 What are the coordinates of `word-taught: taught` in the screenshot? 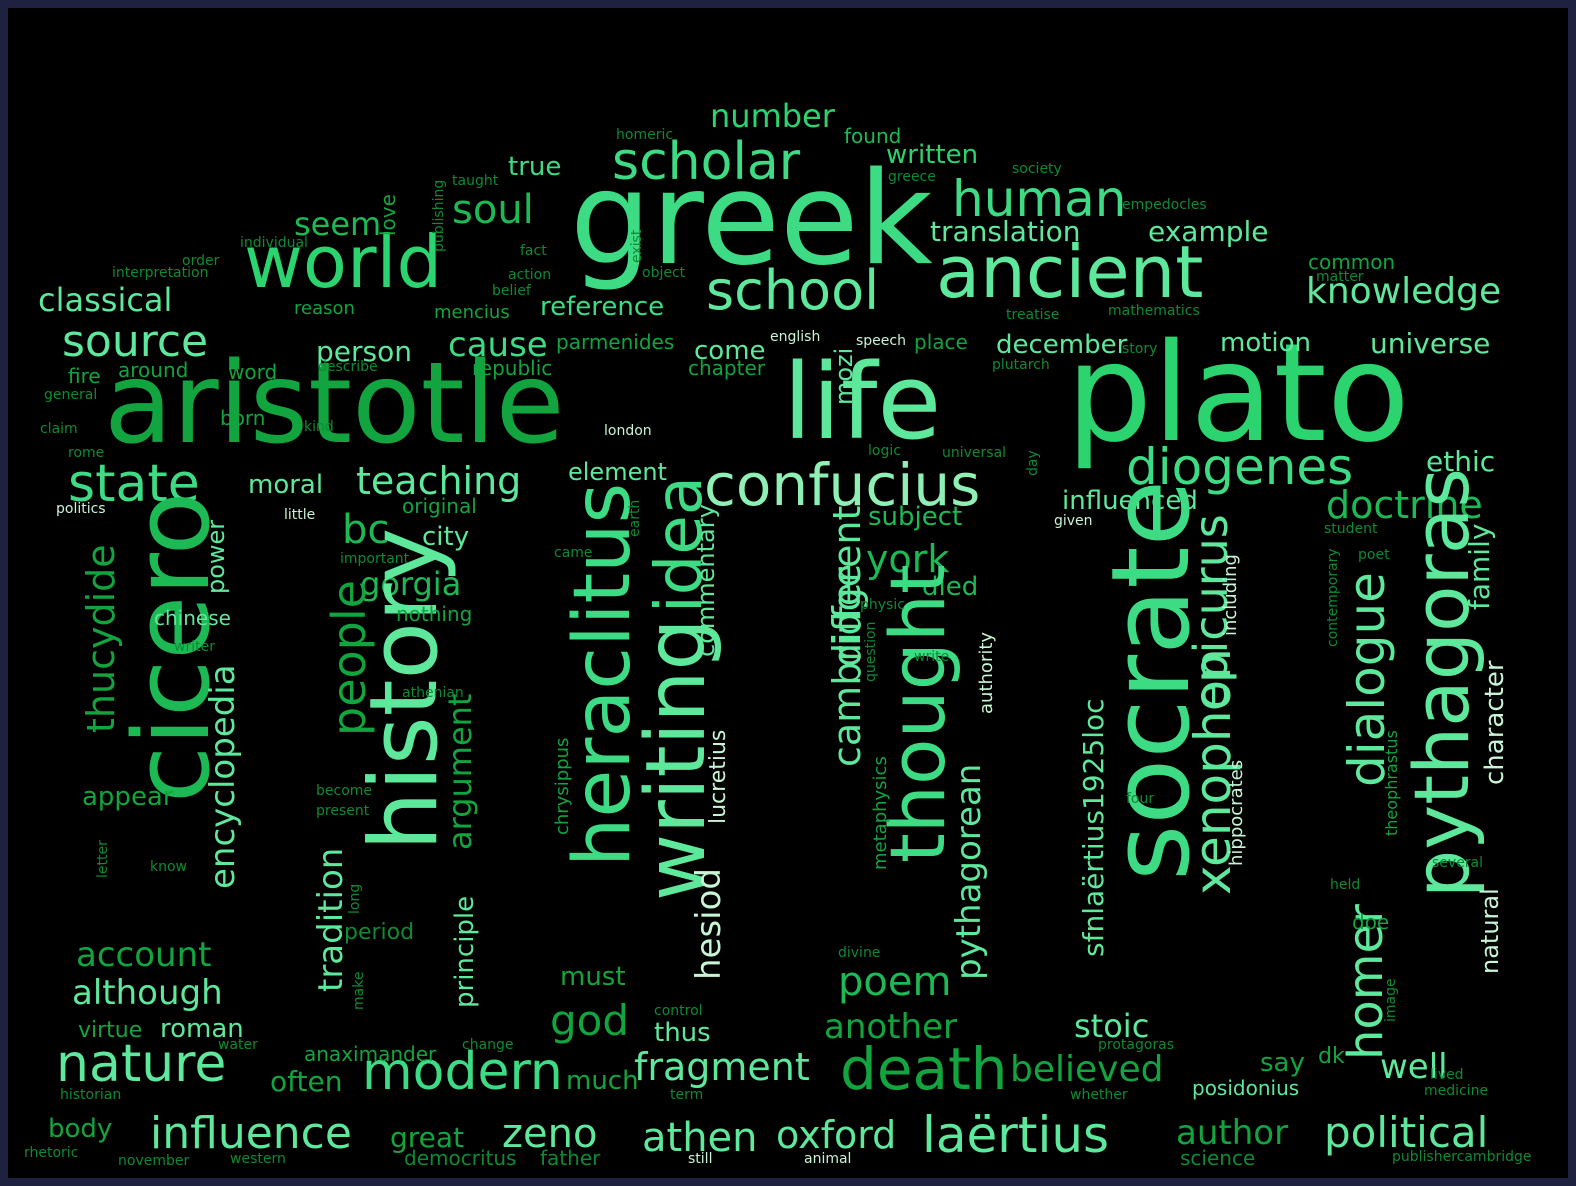 It's located at (475, 181).